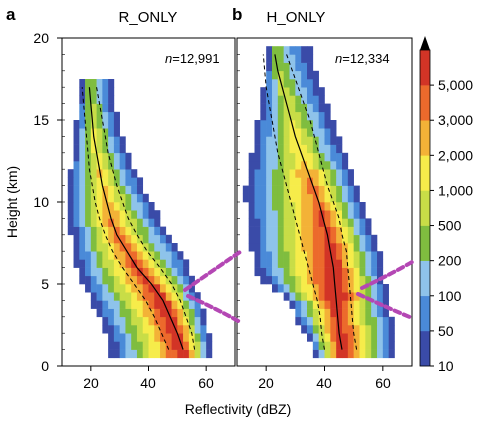 This screenshot has width=483, height=422. Describe the element at coordinates (212, 271) in the screenshot. I see `connector-upper` at that location.